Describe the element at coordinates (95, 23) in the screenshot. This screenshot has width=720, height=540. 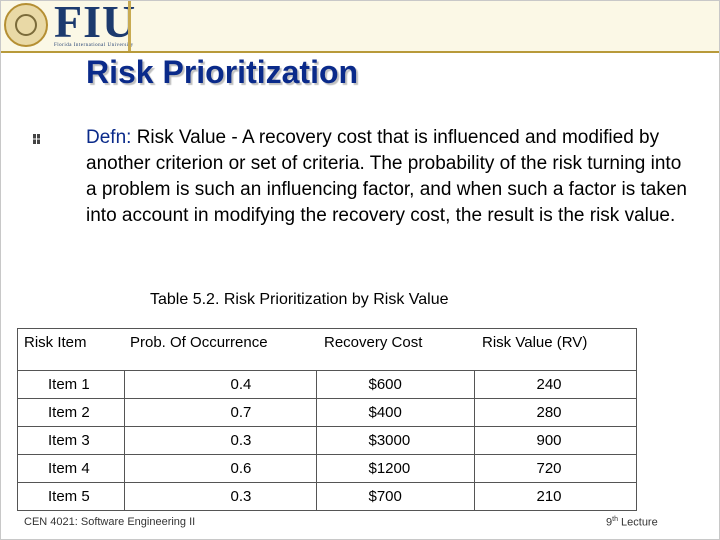
I see `logo-text: FIU` at that location.